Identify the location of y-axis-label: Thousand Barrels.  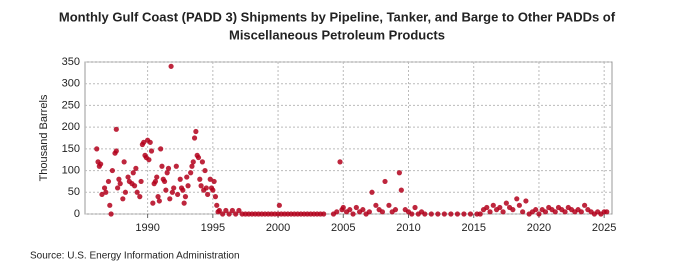
(44, 137).